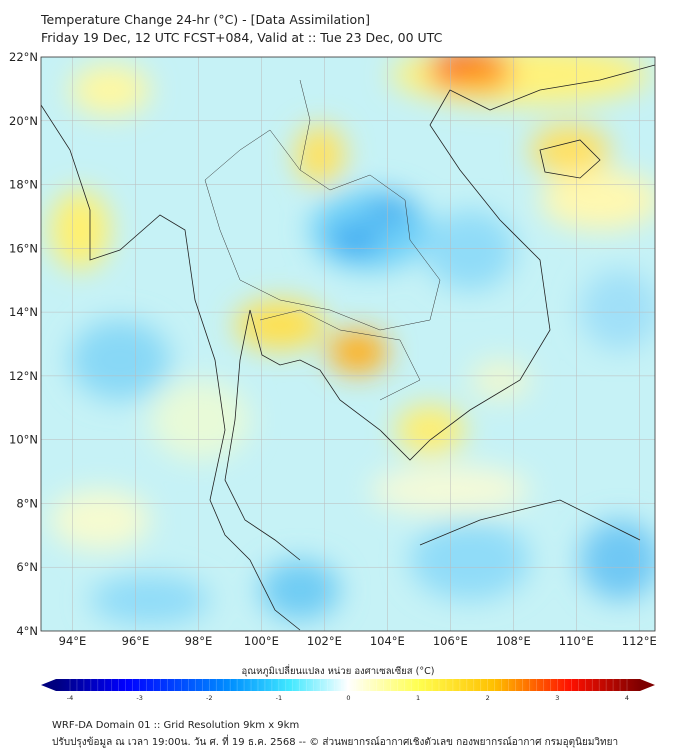 This screenshot has height=756, width=676. What do you see at coordinates (73, 641) in the screenshot?
I see `lon-tick-label: 94°E` at bounding box center [73, 641].